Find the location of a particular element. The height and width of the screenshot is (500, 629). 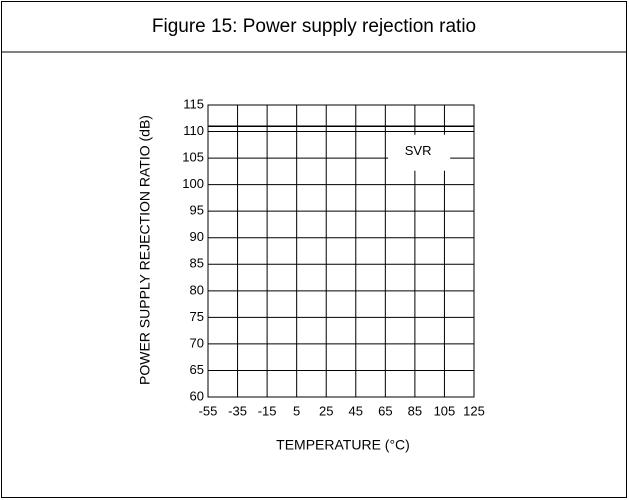

y-axis-label: POWER SUPPLY REJECTION RATIO (dB) is located at coordinates (145, 250).